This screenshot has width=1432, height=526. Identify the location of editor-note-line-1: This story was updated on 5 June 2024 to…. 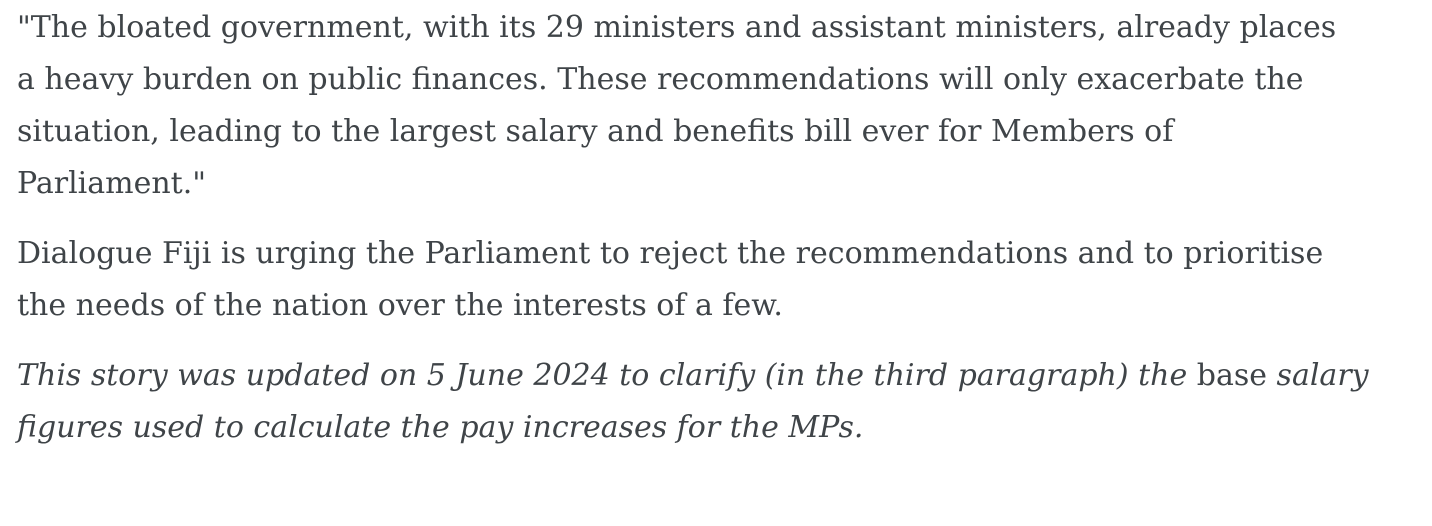
(716, 376).